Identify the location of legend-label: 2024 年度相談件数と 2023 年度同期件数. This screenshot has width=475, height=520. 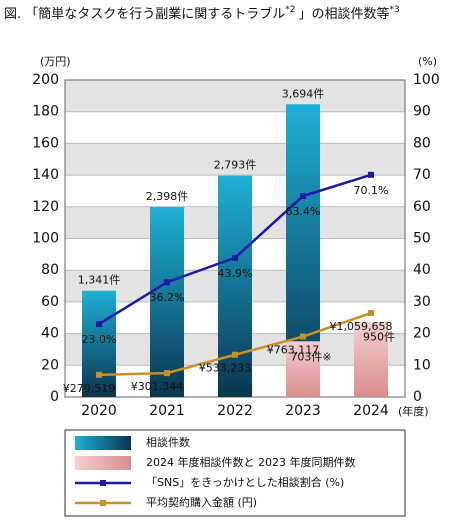
(250, 462).